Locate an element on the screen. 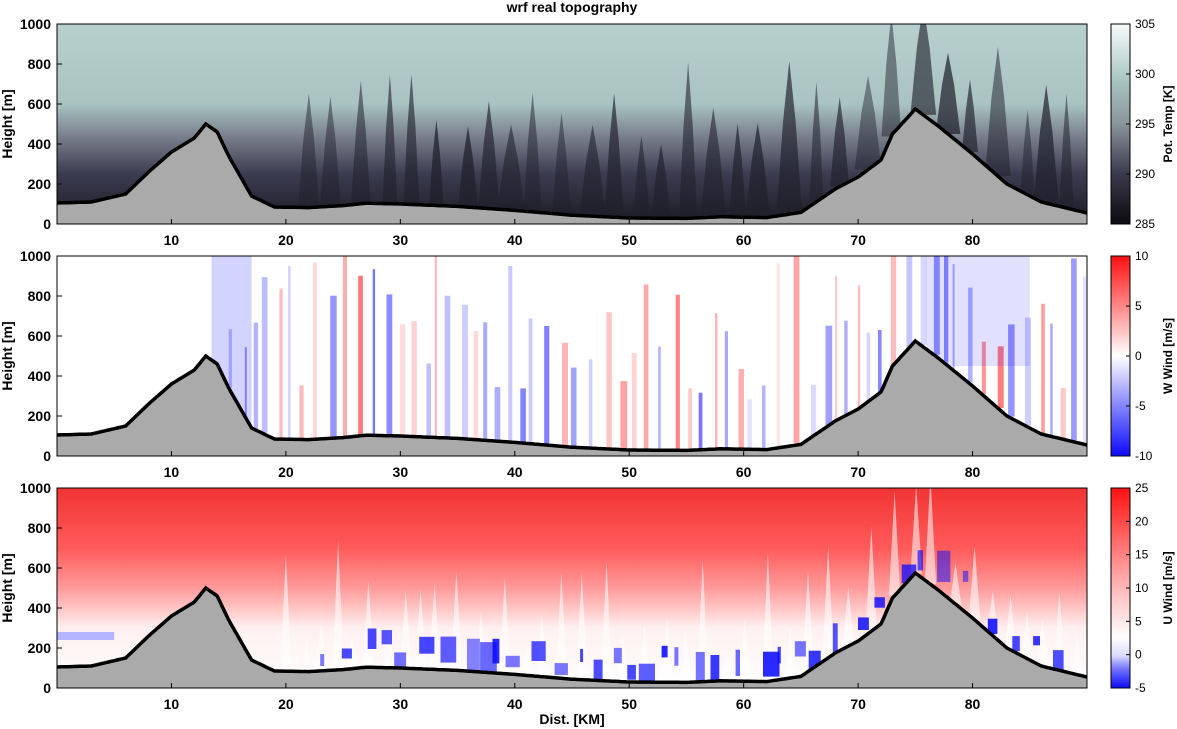  colorbar-label: U Wind [m/s] is located at coordinates (1168, 587).